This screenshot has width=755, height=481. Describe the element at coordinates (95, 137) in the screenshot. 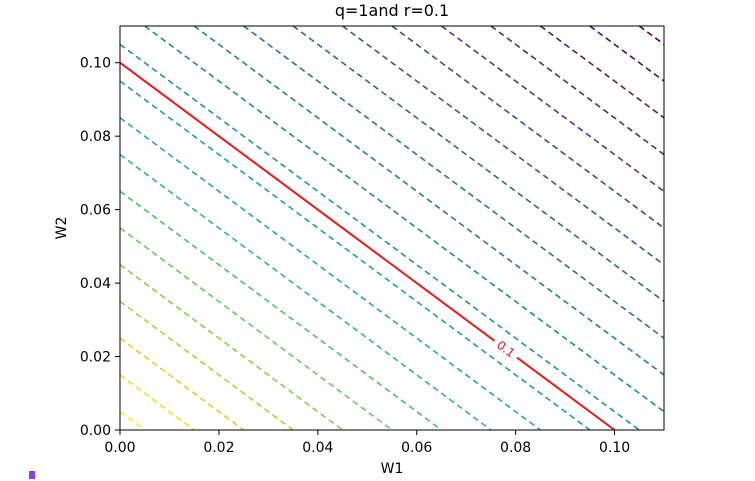

I see `y-tick-label: 0.08` at that location.